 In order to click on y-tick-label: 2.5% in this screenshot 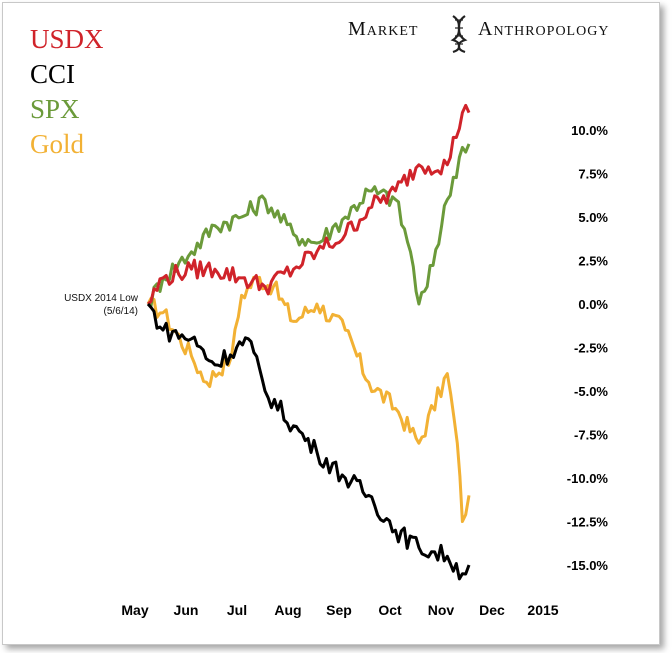, I will do `click(593, 261)`.